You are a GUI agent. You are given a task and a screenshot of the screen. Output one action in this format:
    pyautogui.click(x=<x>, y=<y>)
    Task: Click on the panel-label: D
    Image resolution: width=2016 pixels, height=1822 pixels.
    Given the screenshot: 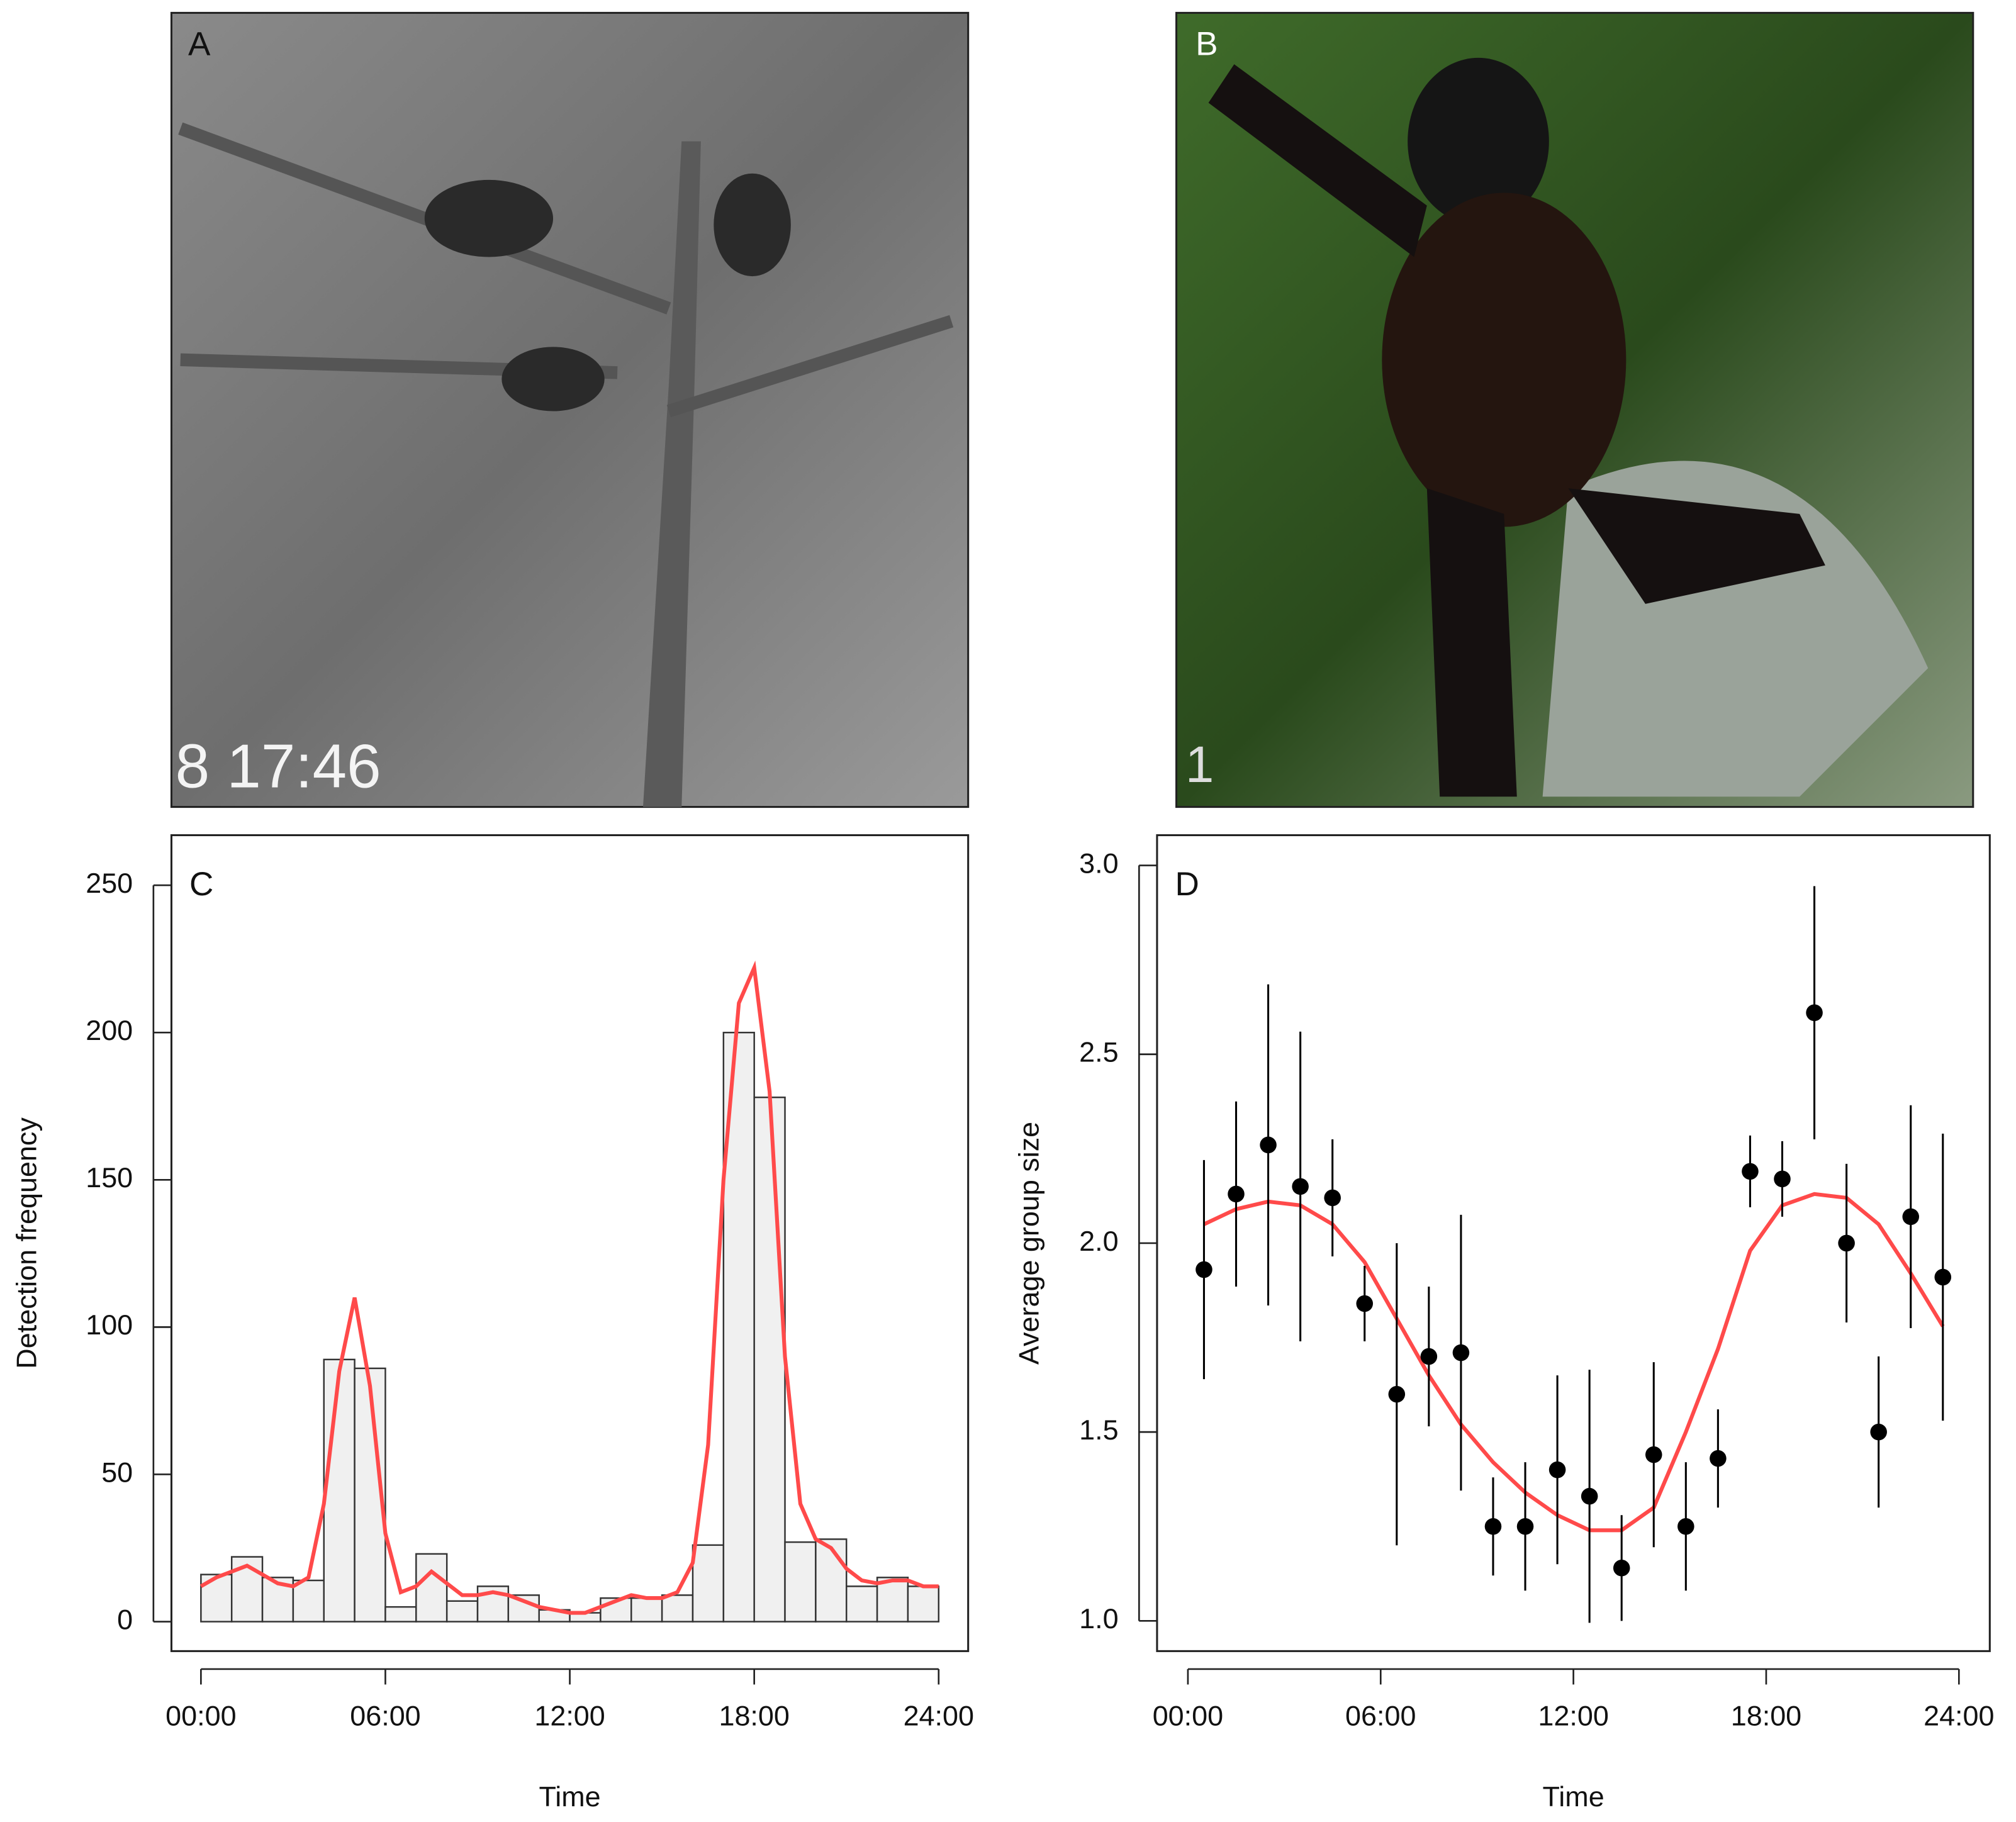 What is the action you would take?
    pyautogui.click(x=1187, y=884)
    